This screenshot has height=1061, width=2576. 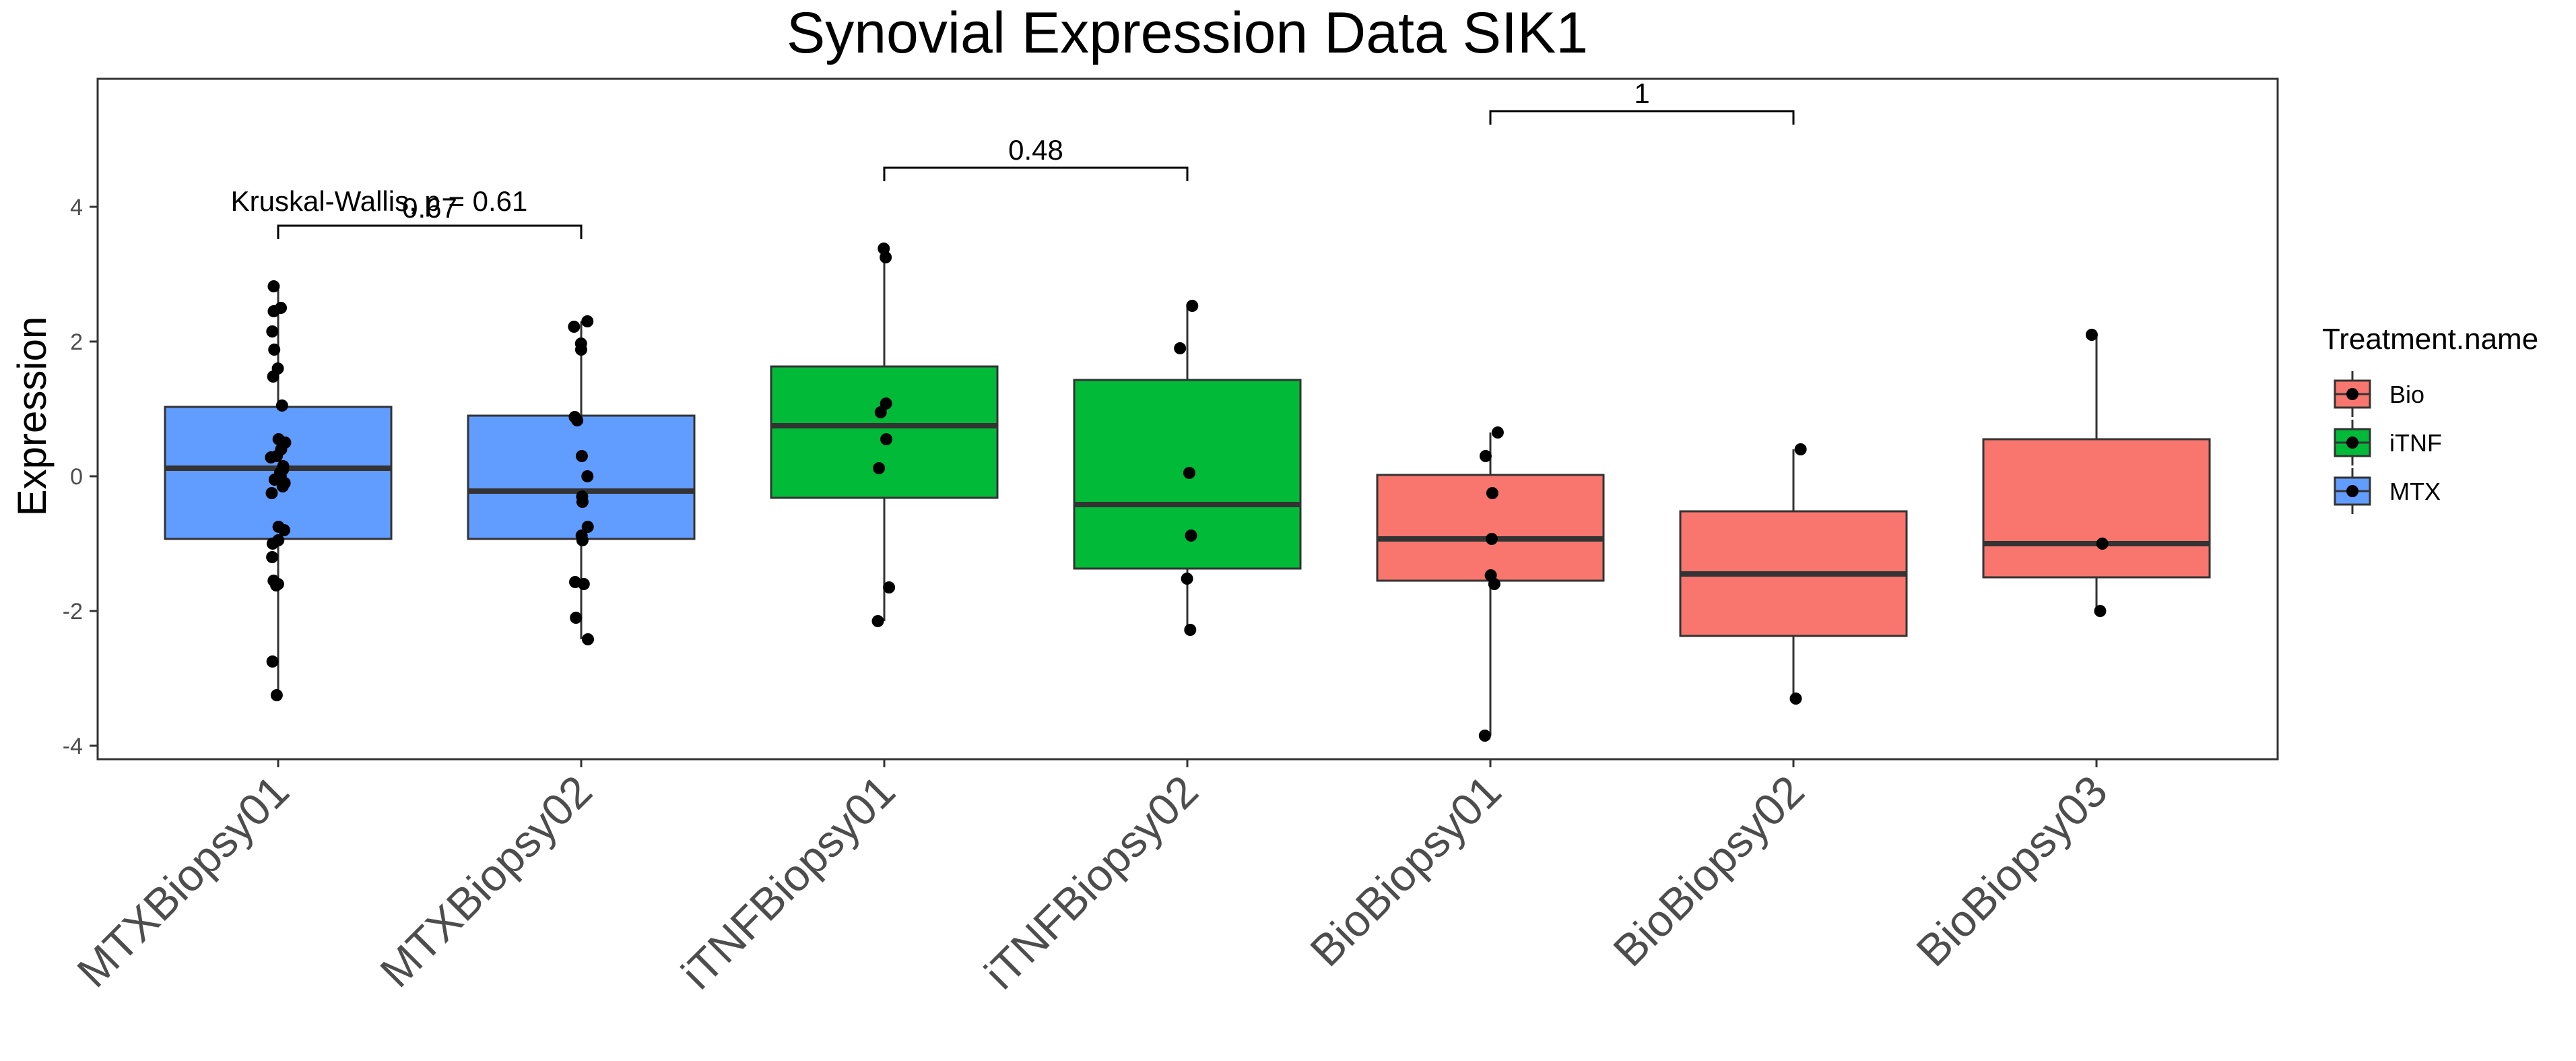 I want to click on x-tick-label: iTNFBiopsy01, so click(x=787, y=882).